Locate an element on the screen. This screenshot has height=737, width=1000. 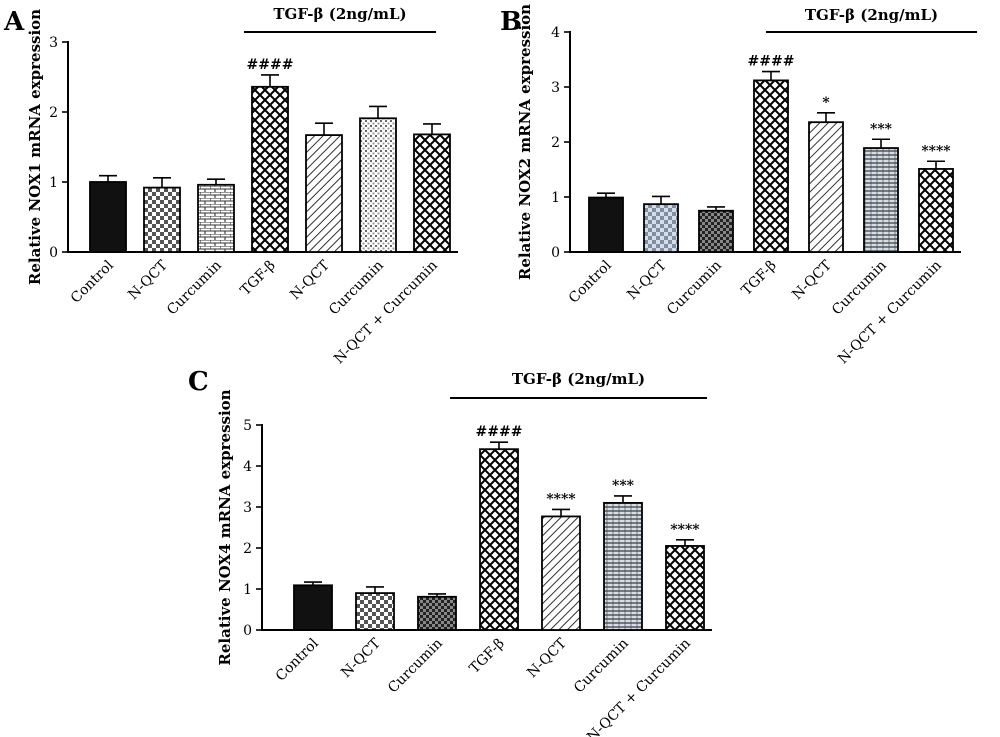
y-axis-label: Relative NOX1 mRNA expression is located at coordinates (35, 147).